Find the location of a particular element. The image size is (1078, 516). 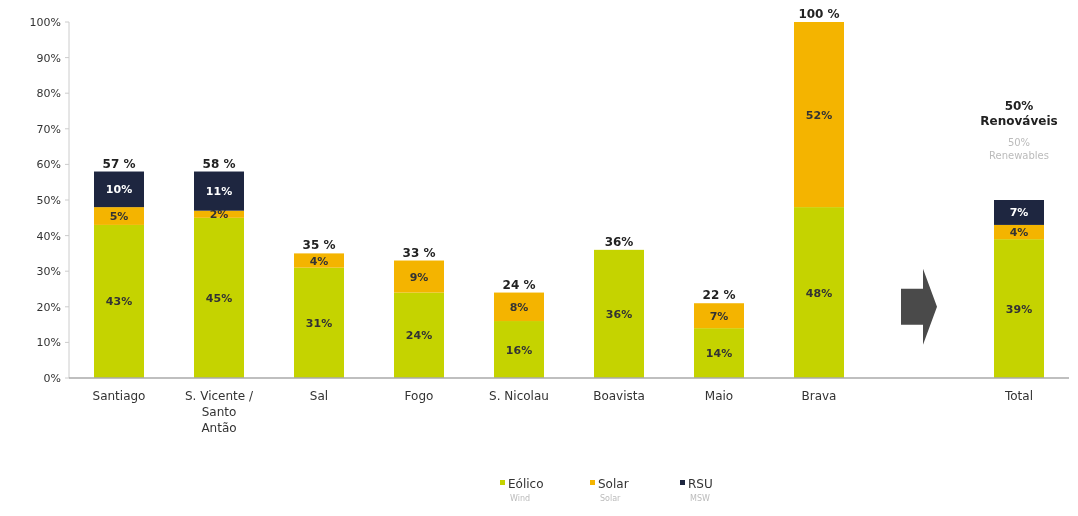

data-label: 2% is located at coordinates (219, 215).